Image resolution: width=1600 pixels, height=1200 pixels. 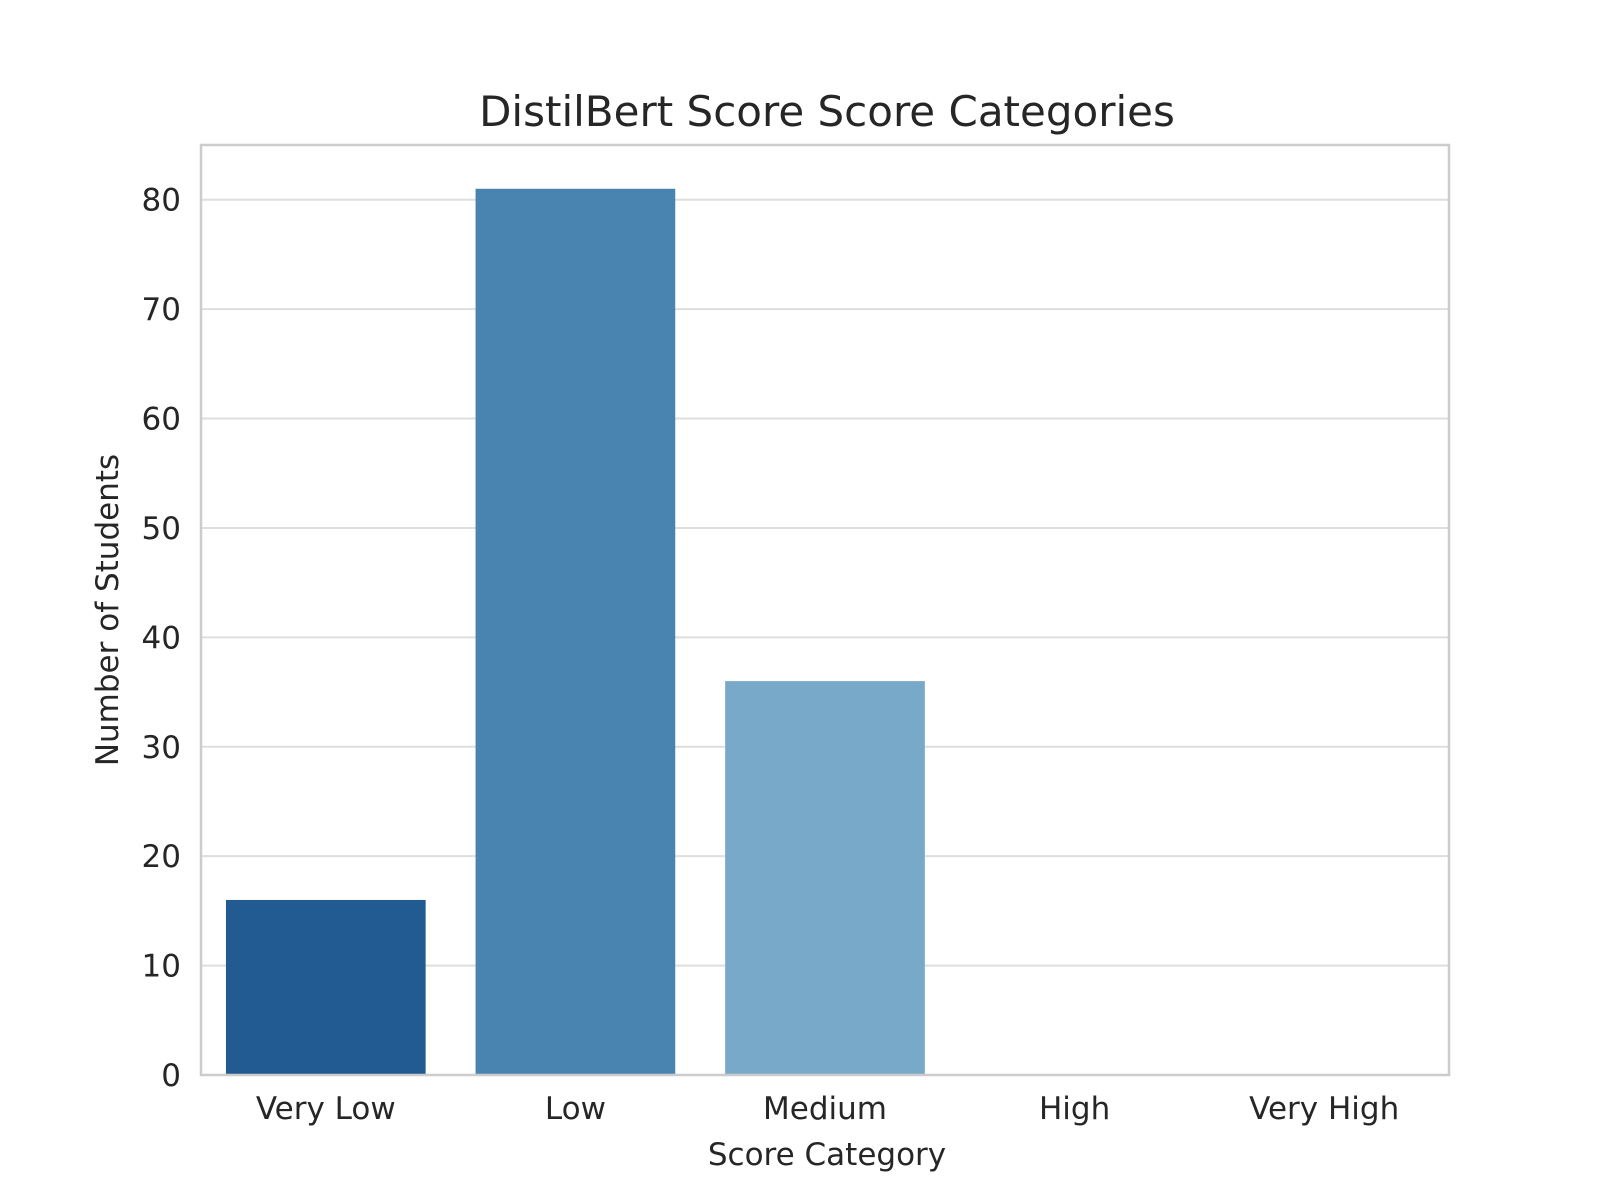 What do you see at coordinates (161, 967) in the screenshot?
I see `y-tick-label: 10` at bounding box center [161, 967].